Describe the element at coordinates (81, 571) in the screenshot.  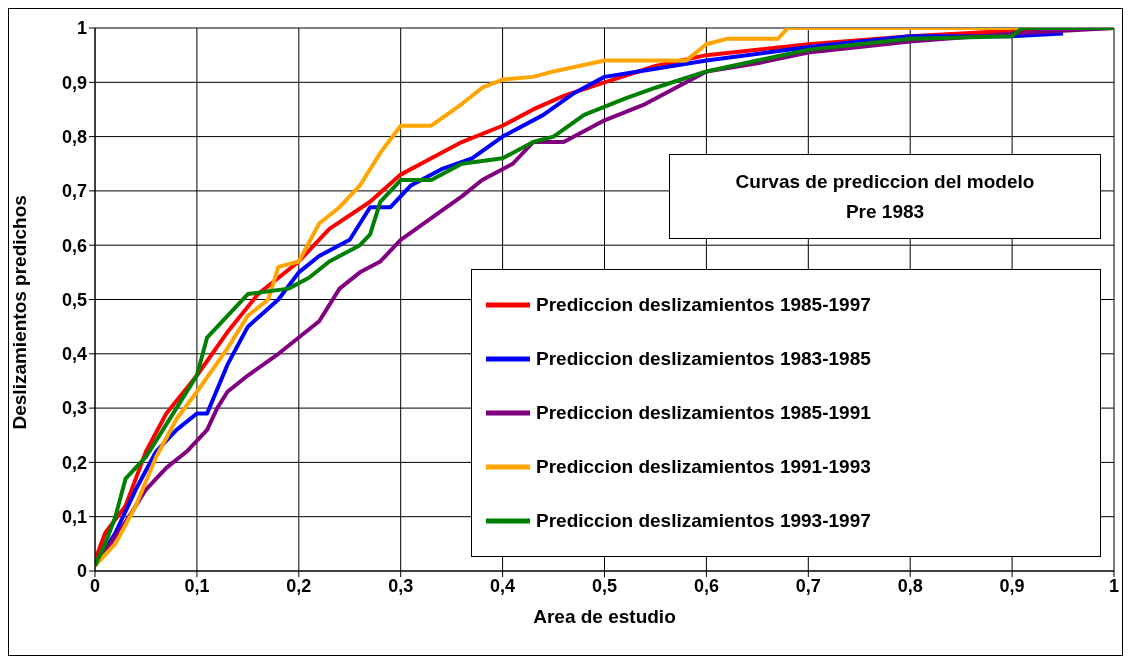
I see `y-tick-label: 0` at that location.